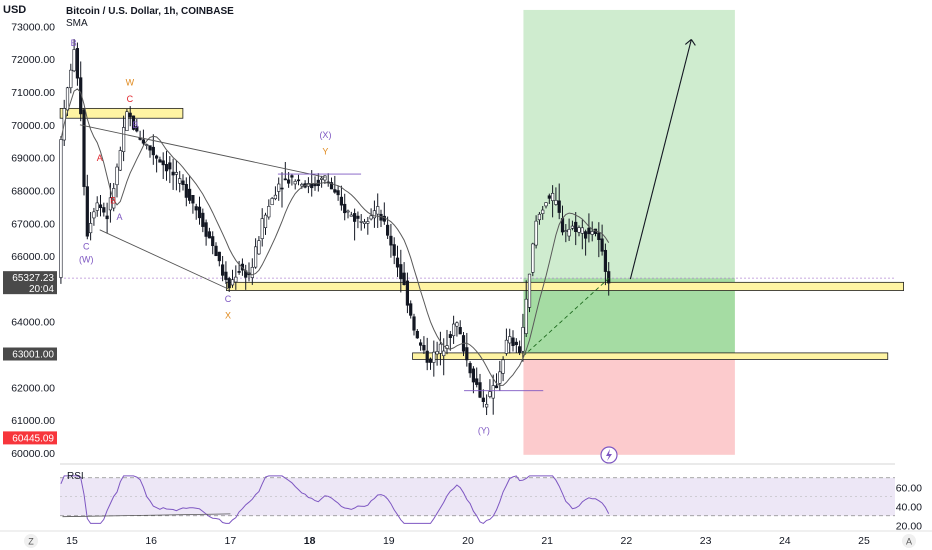 This screenshot has height=550, width=932. I want to click on price-tick-label: 73000.00, so click(33, 27).